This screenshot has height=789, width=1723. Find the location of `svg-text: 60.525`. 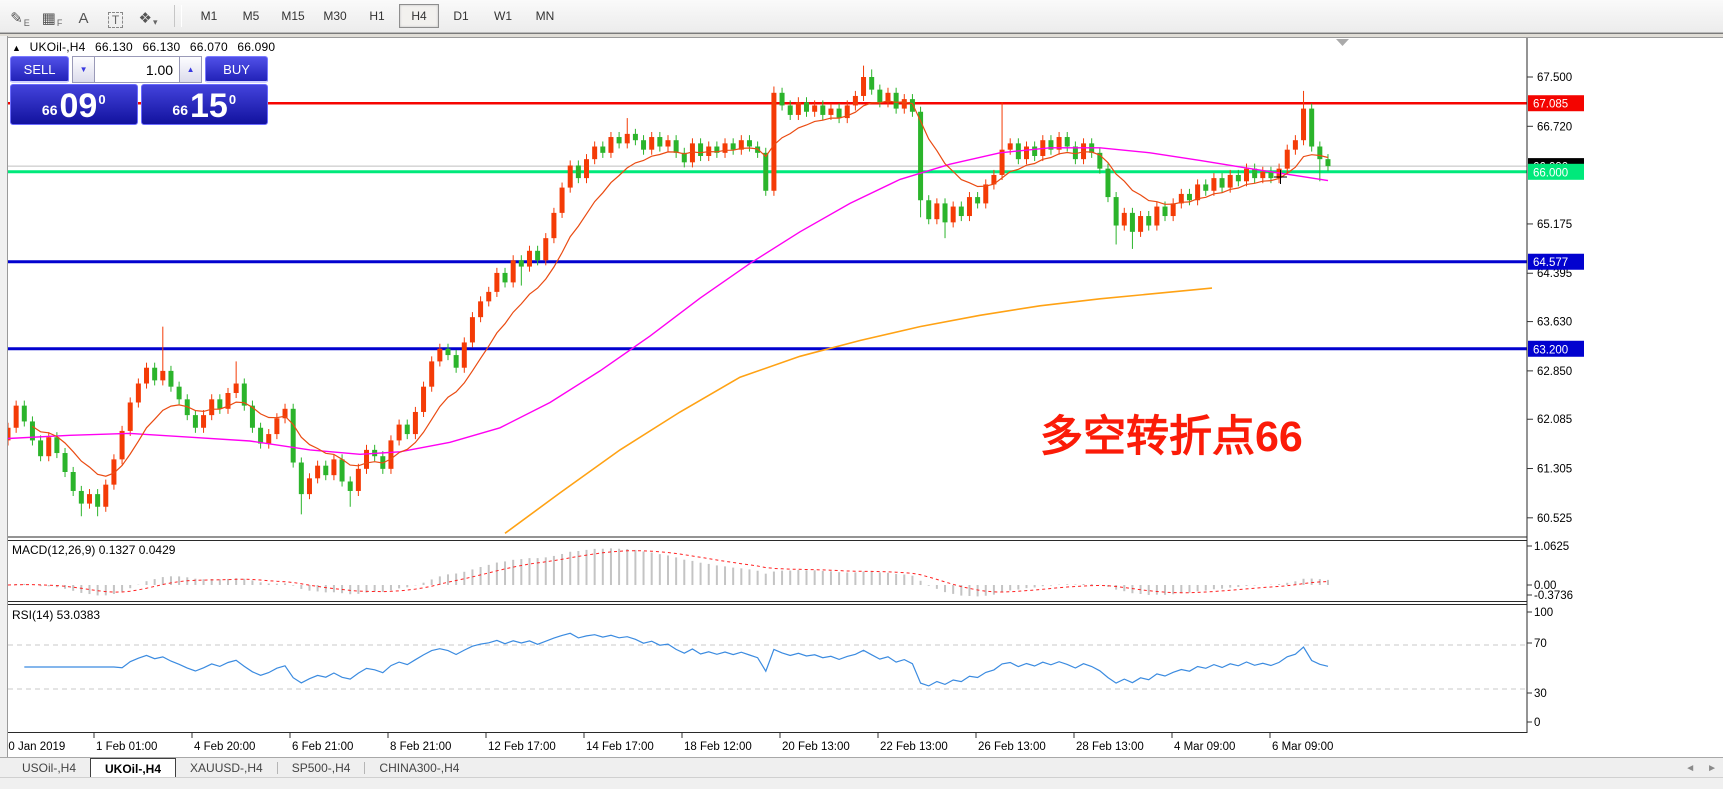

svg-text: 60.525 is located at coordinates (1554, 519).